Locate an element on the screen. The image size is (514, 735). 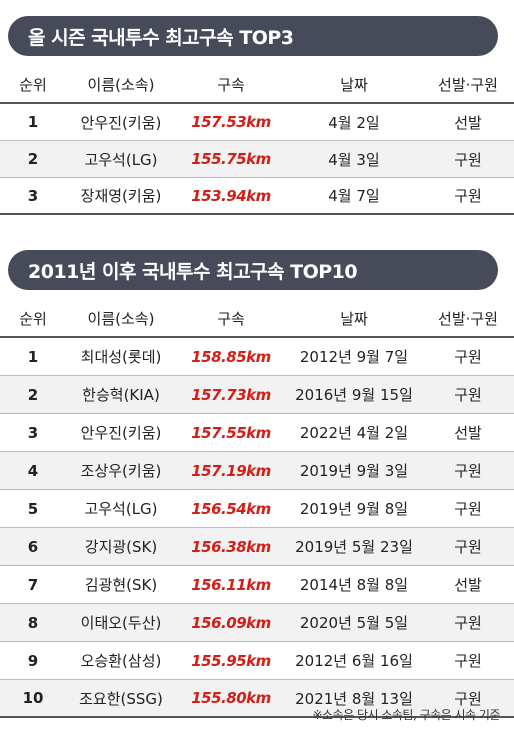
date-cell: 2012년 9월 7일 is located at coordinates (354, 357).